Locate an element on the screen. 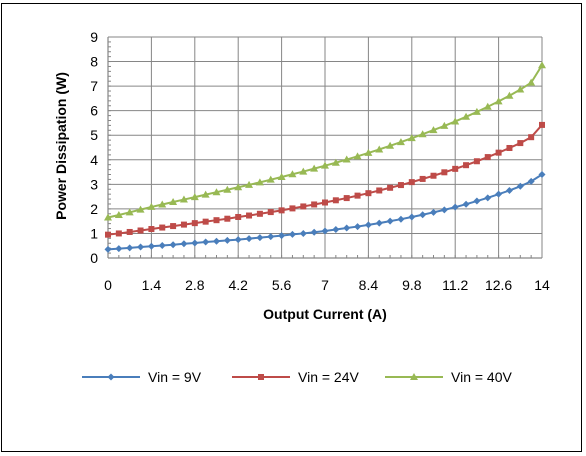 Image resolution: width=586 pixels, height=456 pixels. legend-item-1: Vin = 9V is located at coordinates (142, 377).